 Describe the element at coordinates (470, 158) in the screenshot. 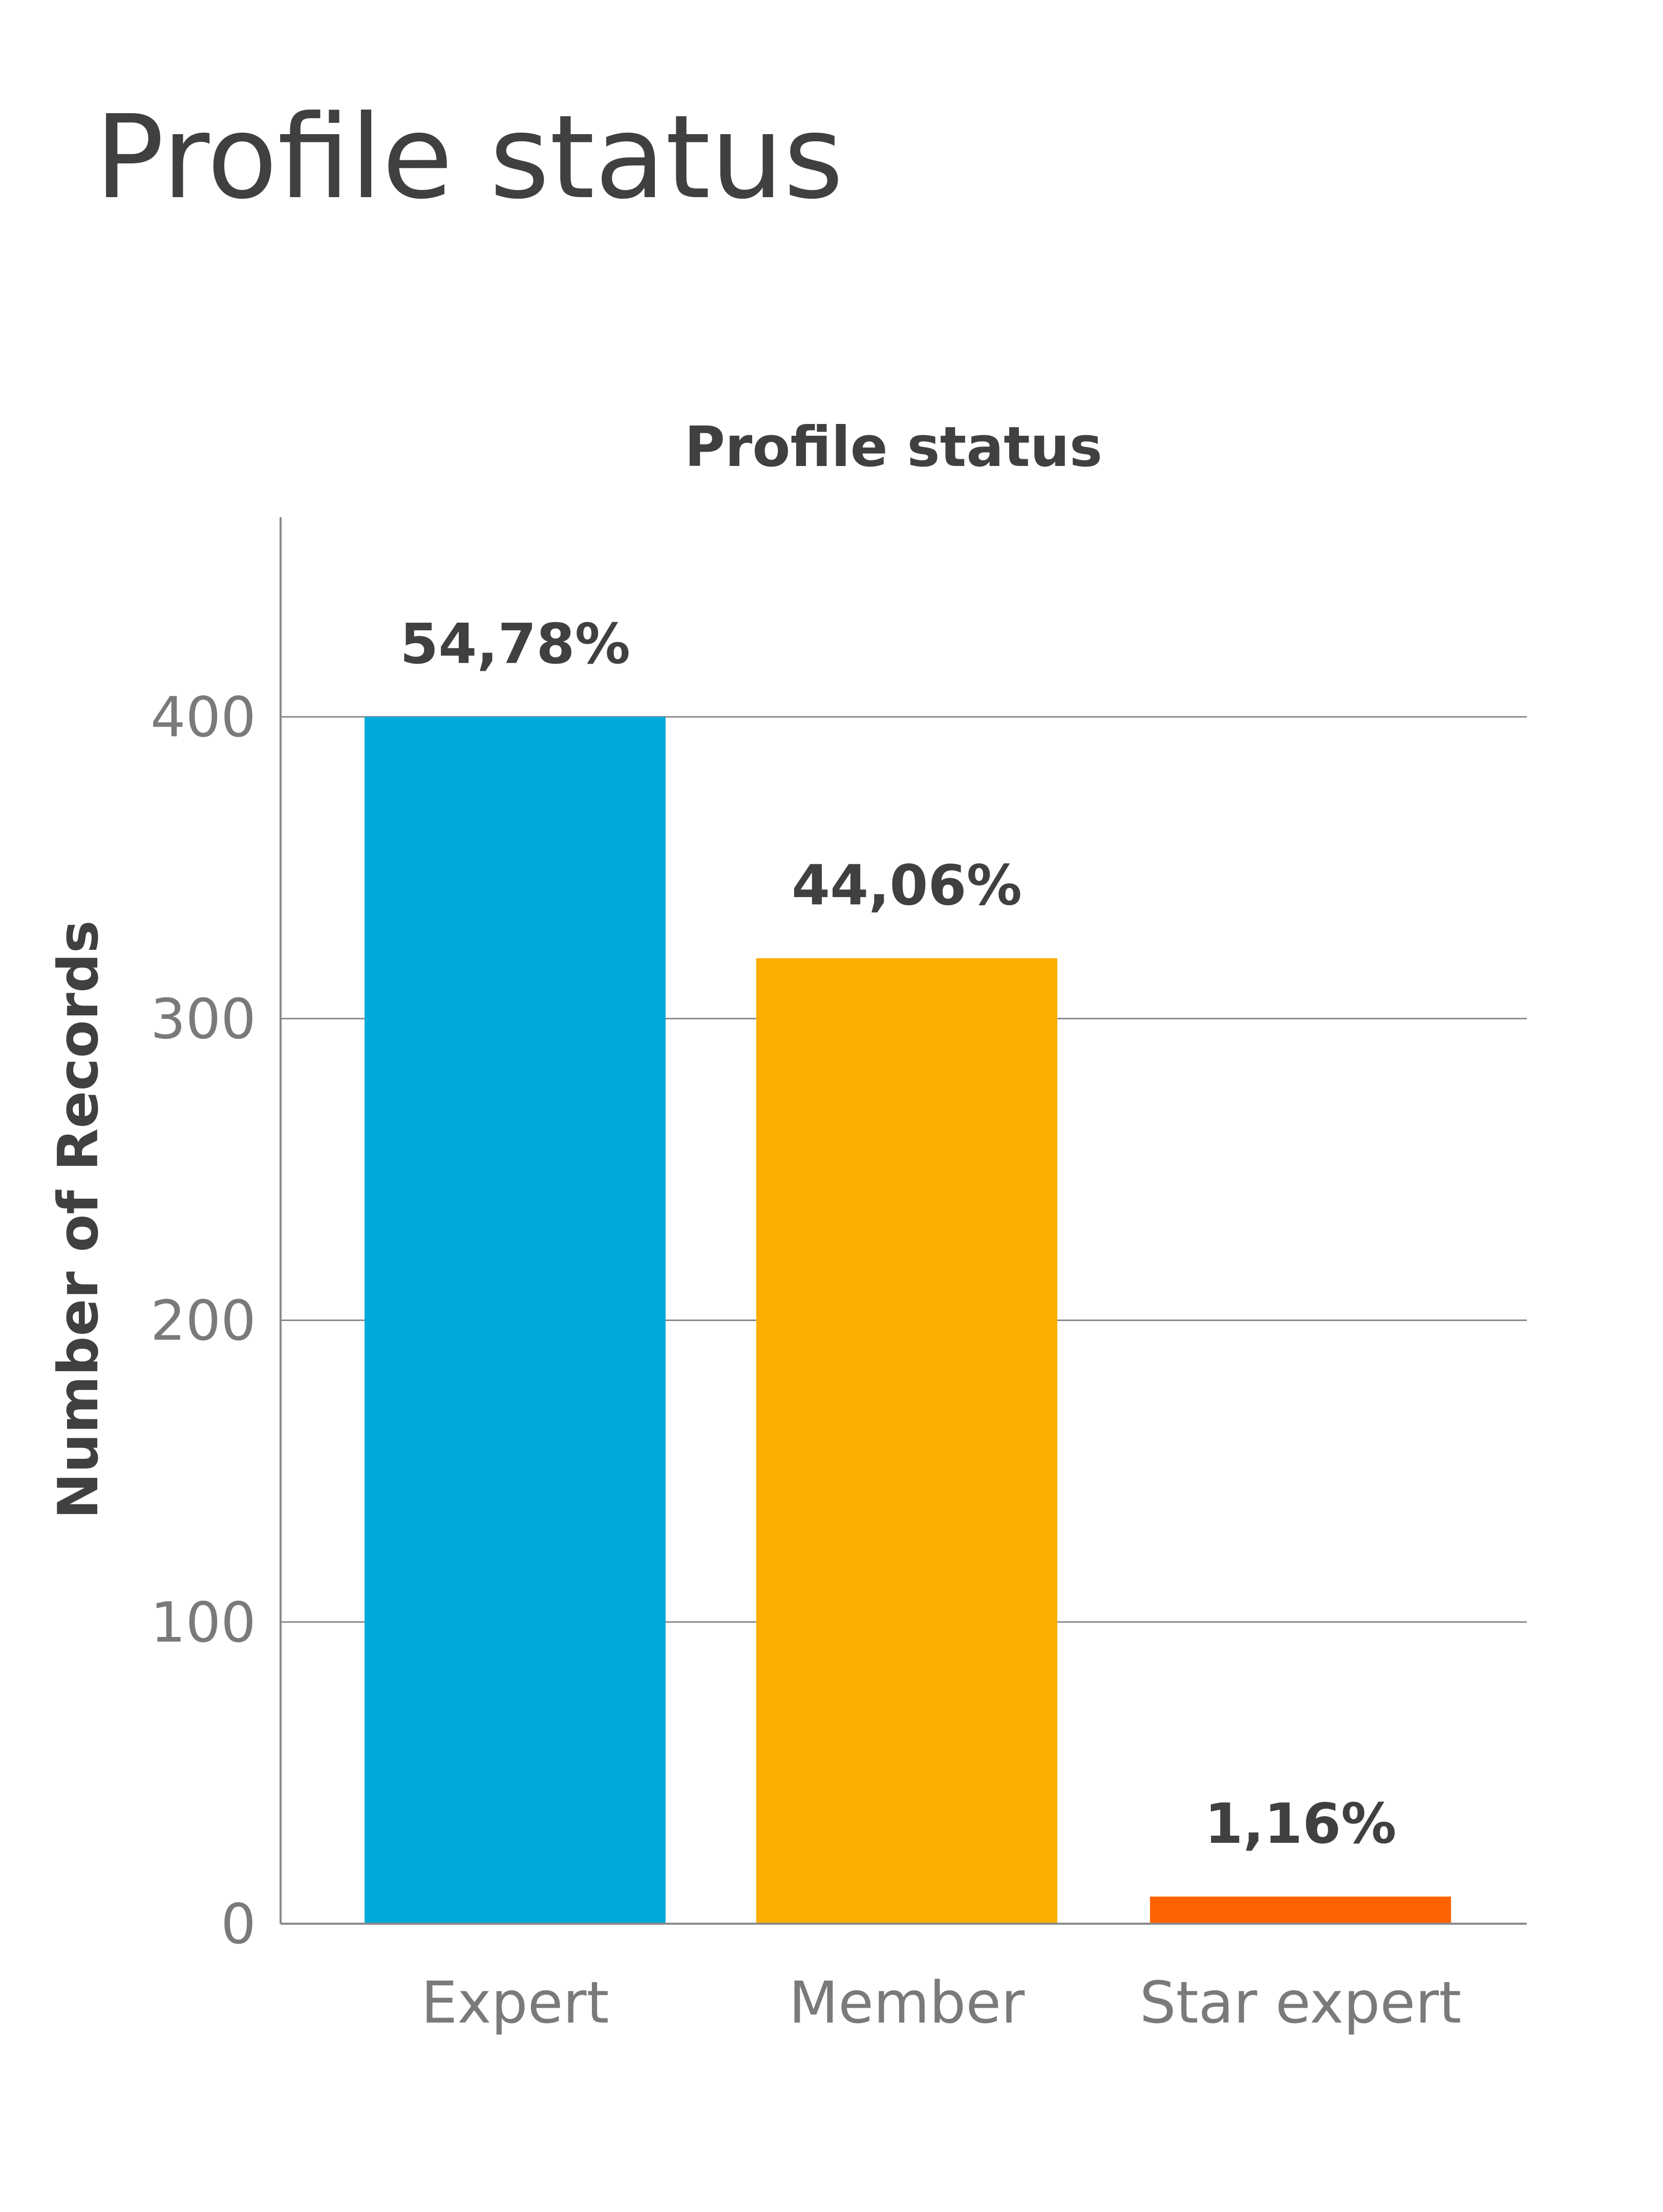

I see `page-title: Profile status` at that location.